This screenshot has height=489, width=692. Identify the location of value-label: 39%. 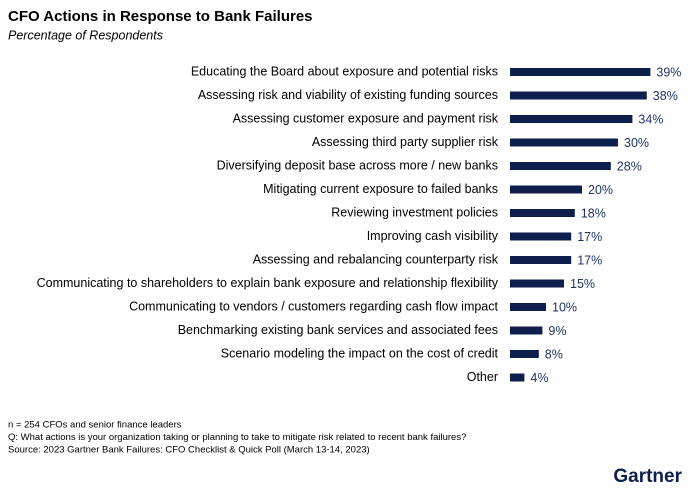
(668, 72).